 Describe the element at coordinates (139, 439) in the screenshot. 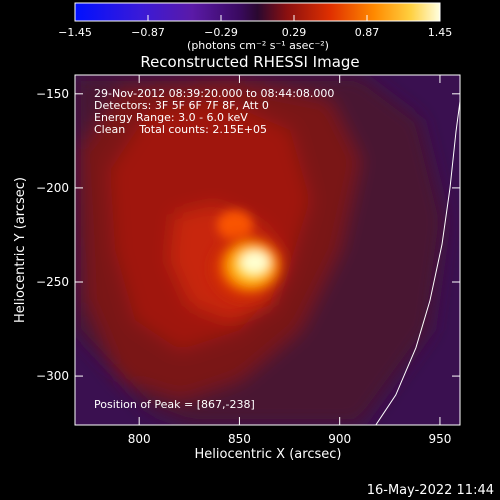

I see `x-tick-label: 800` at that location.